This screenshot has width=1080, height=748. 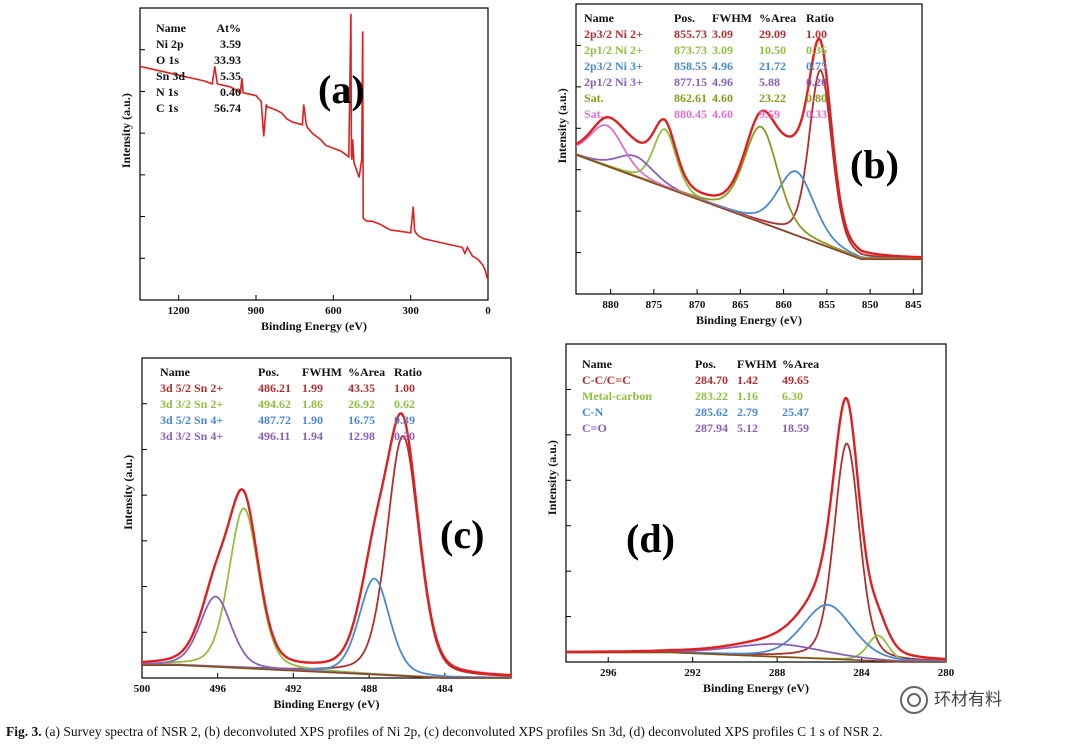 I want to click on table-cell: Sn 3d, so click(x=170, y=76).